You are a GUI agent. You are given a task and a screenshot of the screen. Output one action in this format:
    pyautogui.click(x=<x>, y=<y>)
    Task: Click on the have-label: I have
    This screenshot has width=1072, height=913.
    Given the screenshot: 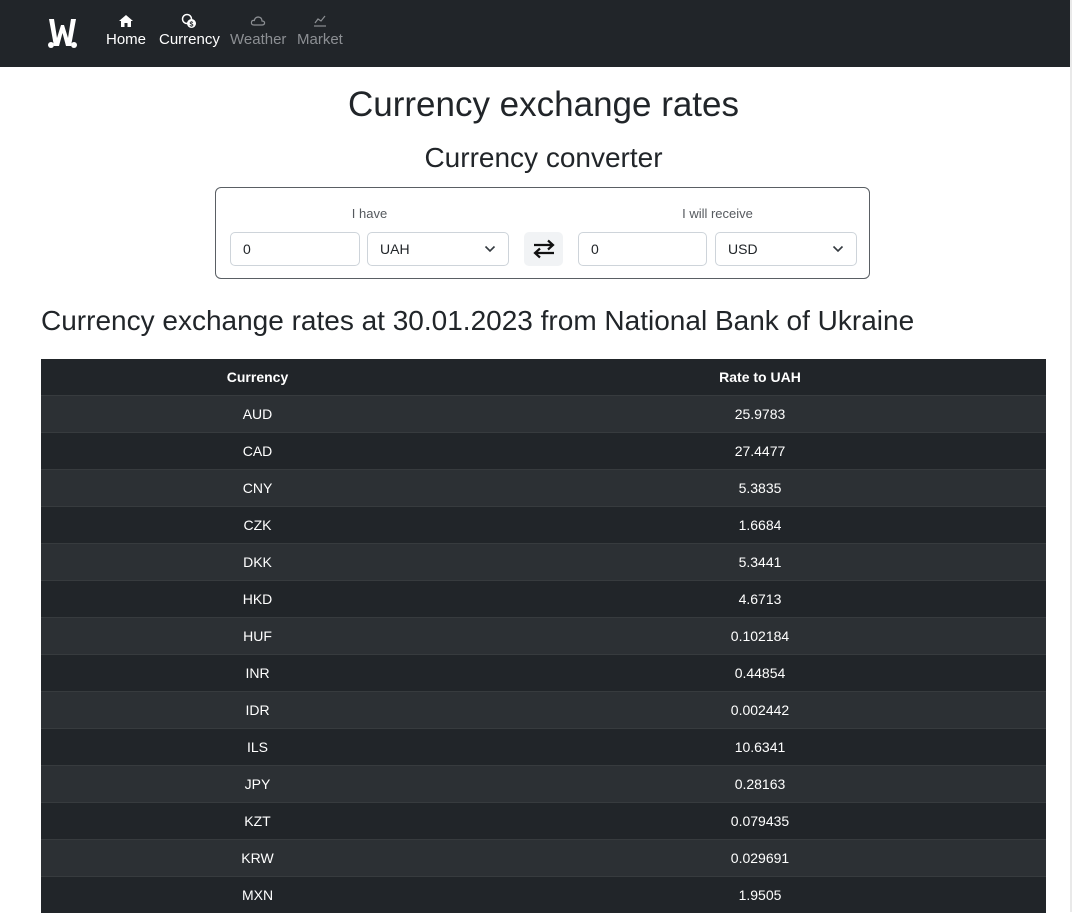 What is the action you would take?
    pyautogui.click(x=369, y=213)
    